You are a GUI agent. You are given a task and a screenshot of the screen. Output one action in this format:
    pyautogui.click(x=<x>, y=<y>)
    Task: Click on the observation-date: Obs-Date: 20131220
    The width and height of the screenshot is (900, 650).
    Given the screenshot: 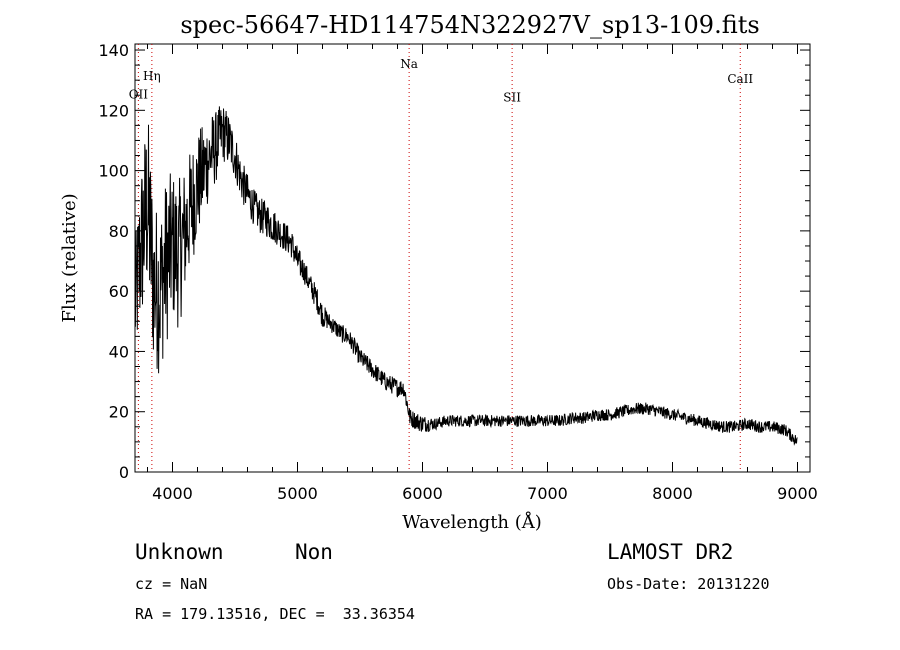 What is the action you would take?
    pyautogui.click(x=688, y=584)
    